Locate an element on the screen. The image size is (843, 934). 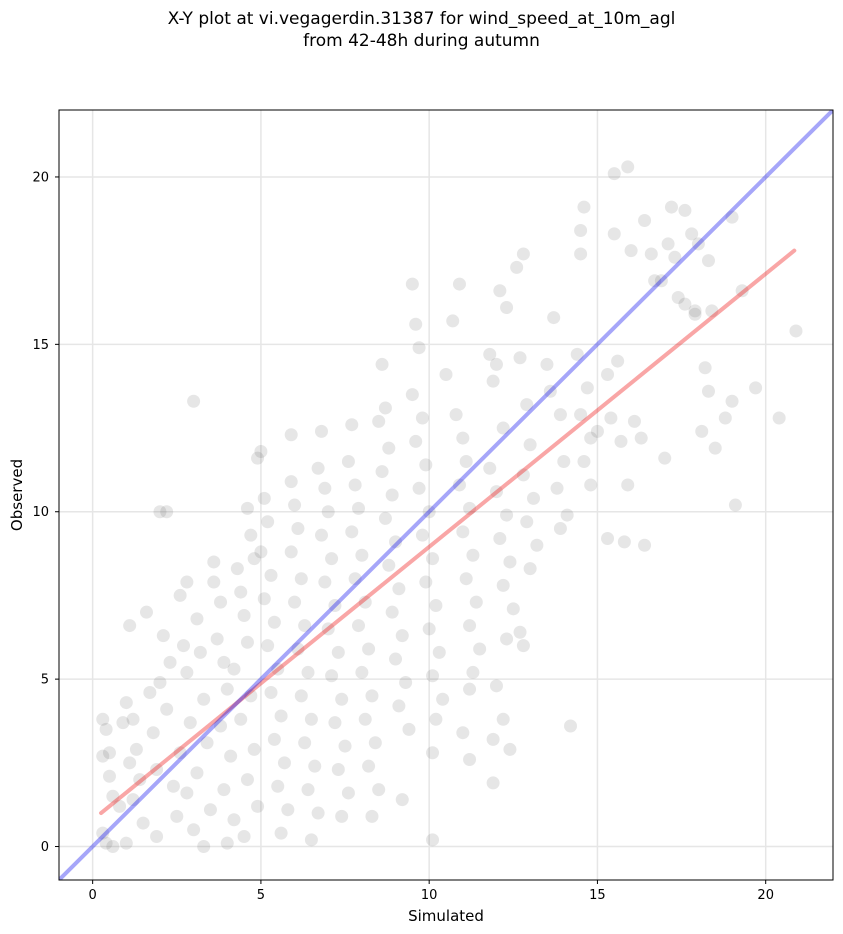
x-tick-label: 15 is located at coordinates (597, 895).